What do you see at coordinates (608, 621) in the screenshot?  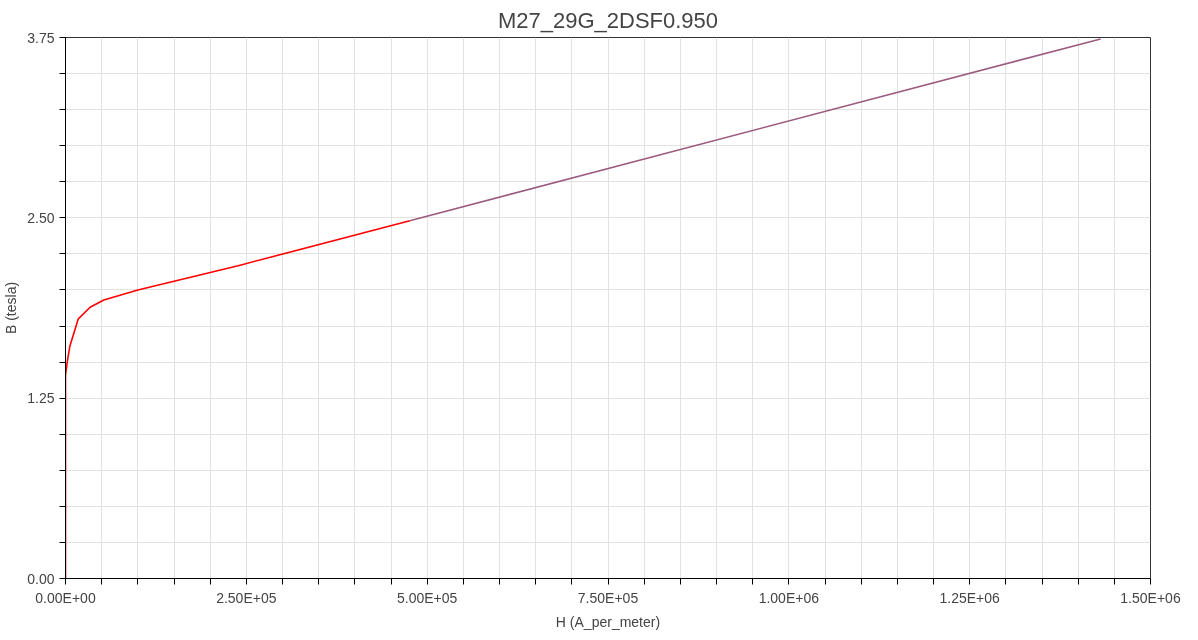 I see `x-axis-title: H (A_per_meter)` at bounding box center [608, 621].